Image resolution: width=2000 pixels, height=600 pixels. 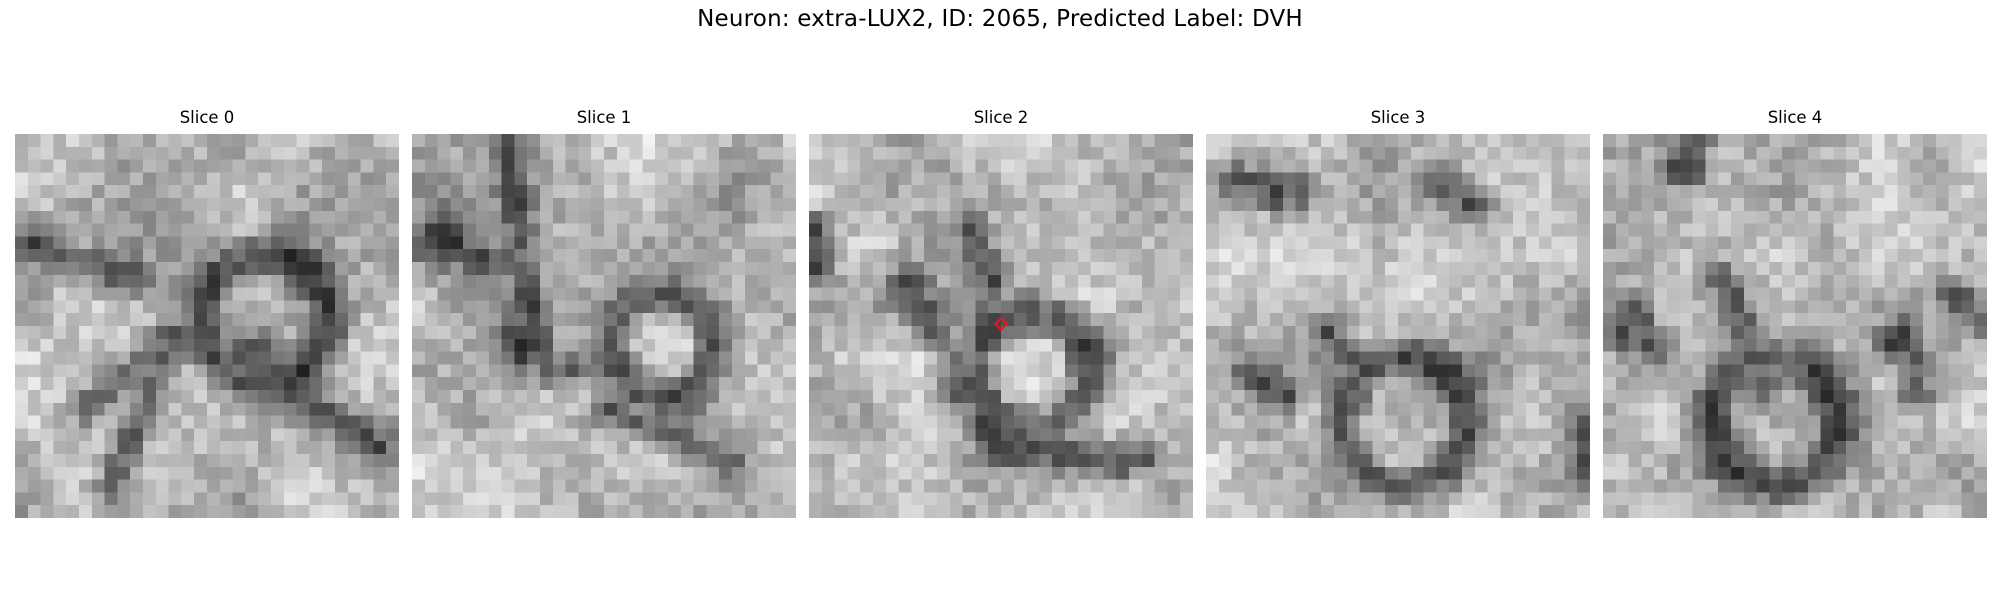 I want to click on slice-panel-2: Slice 2, so click(x=1001, y=314).